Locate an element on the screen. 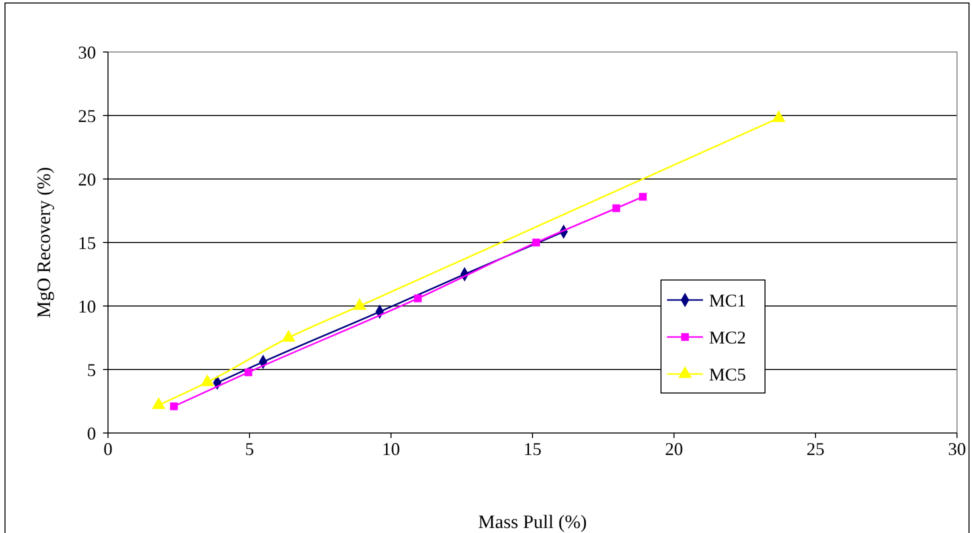  legend-label: MC5 is located at coordinates (727, 374).